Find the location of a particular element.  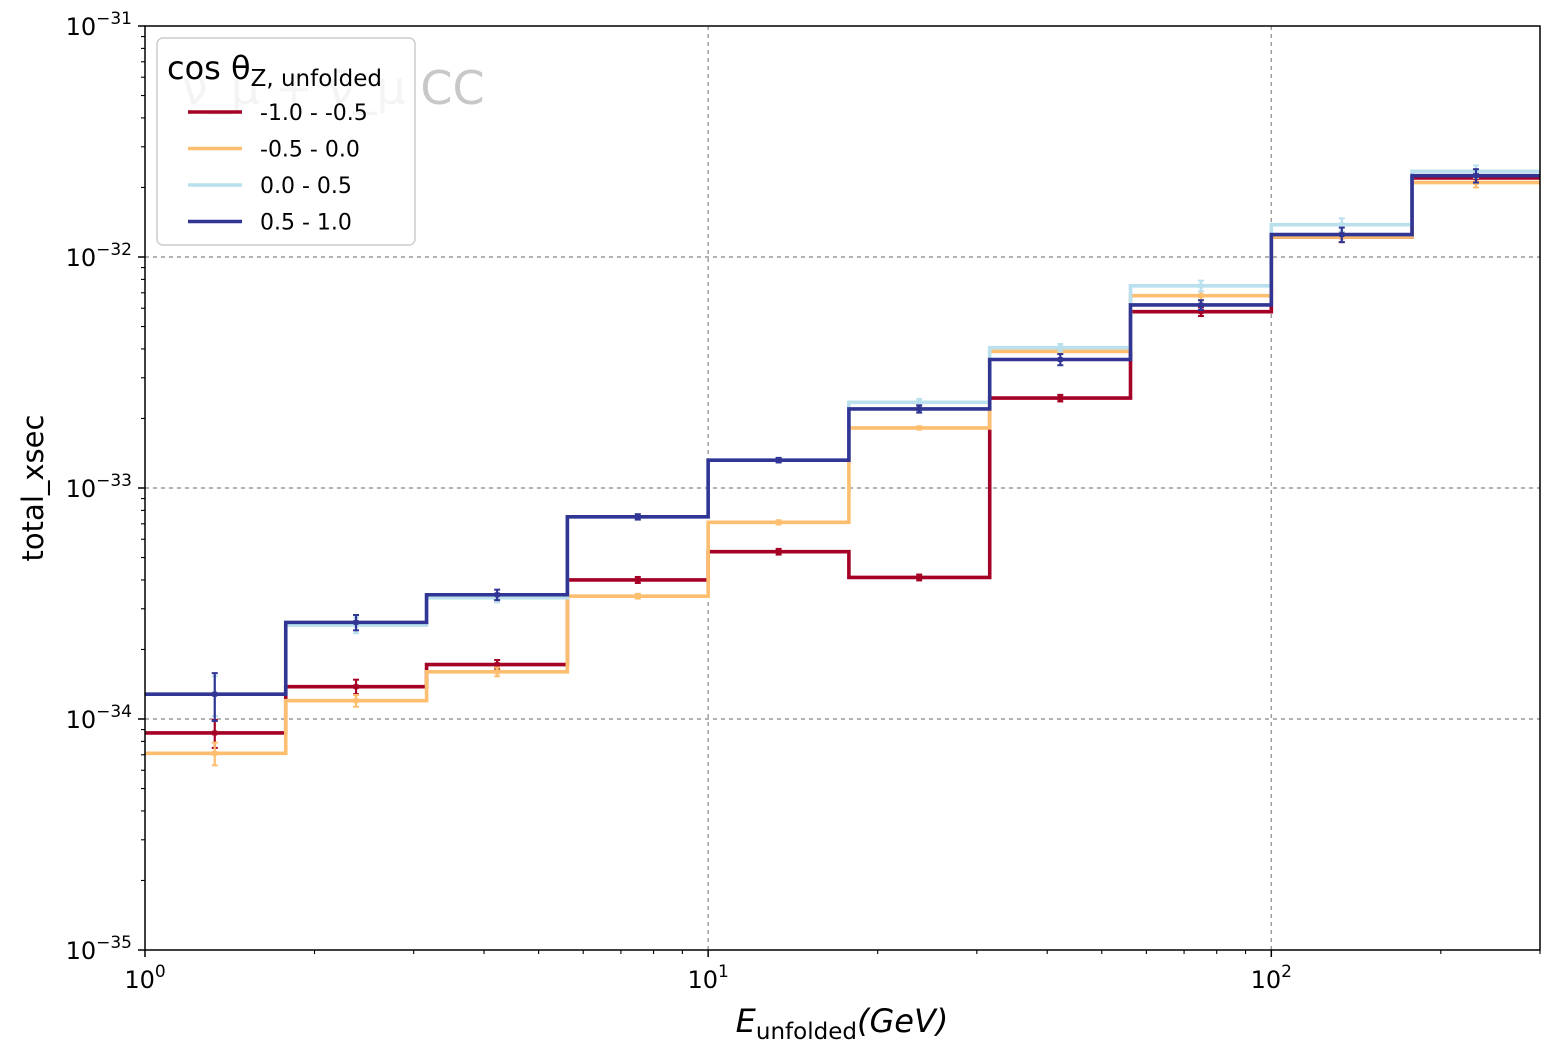

y-tick-label: 10−31 is located at coordinates (99, 25).